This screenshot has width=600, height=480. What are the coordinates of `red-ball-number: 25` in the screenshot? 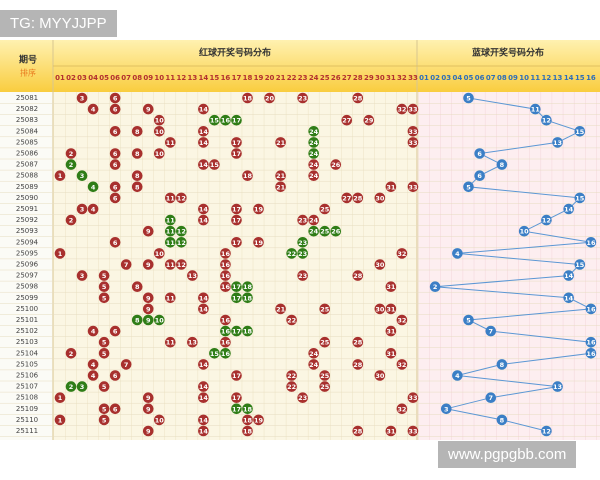 It's located at (325, 387).